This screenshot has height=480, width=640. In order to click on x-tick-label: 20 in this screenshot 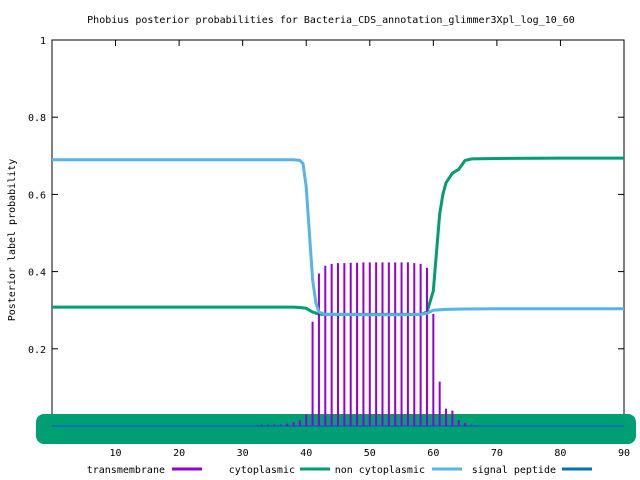, I will do `click(179, 453)`.